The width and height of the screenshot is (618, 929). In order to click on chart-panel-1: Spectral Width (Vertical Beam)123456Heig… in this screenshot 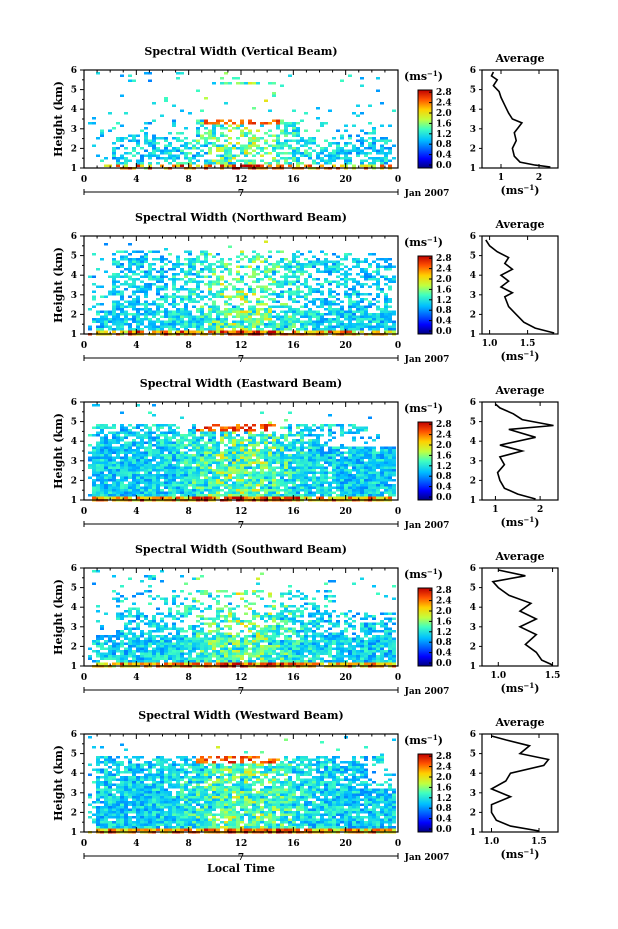, I will do `click(305, 122)`.